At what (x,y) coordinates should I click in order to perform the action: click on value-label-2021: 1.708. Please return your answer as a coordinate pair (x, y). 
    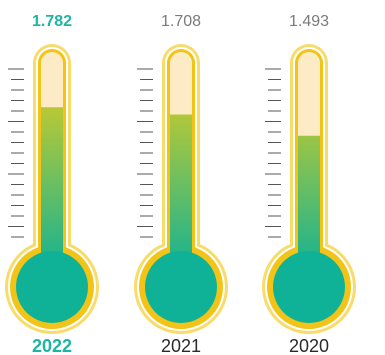
    Looking at the image, I should click on (181, 21).